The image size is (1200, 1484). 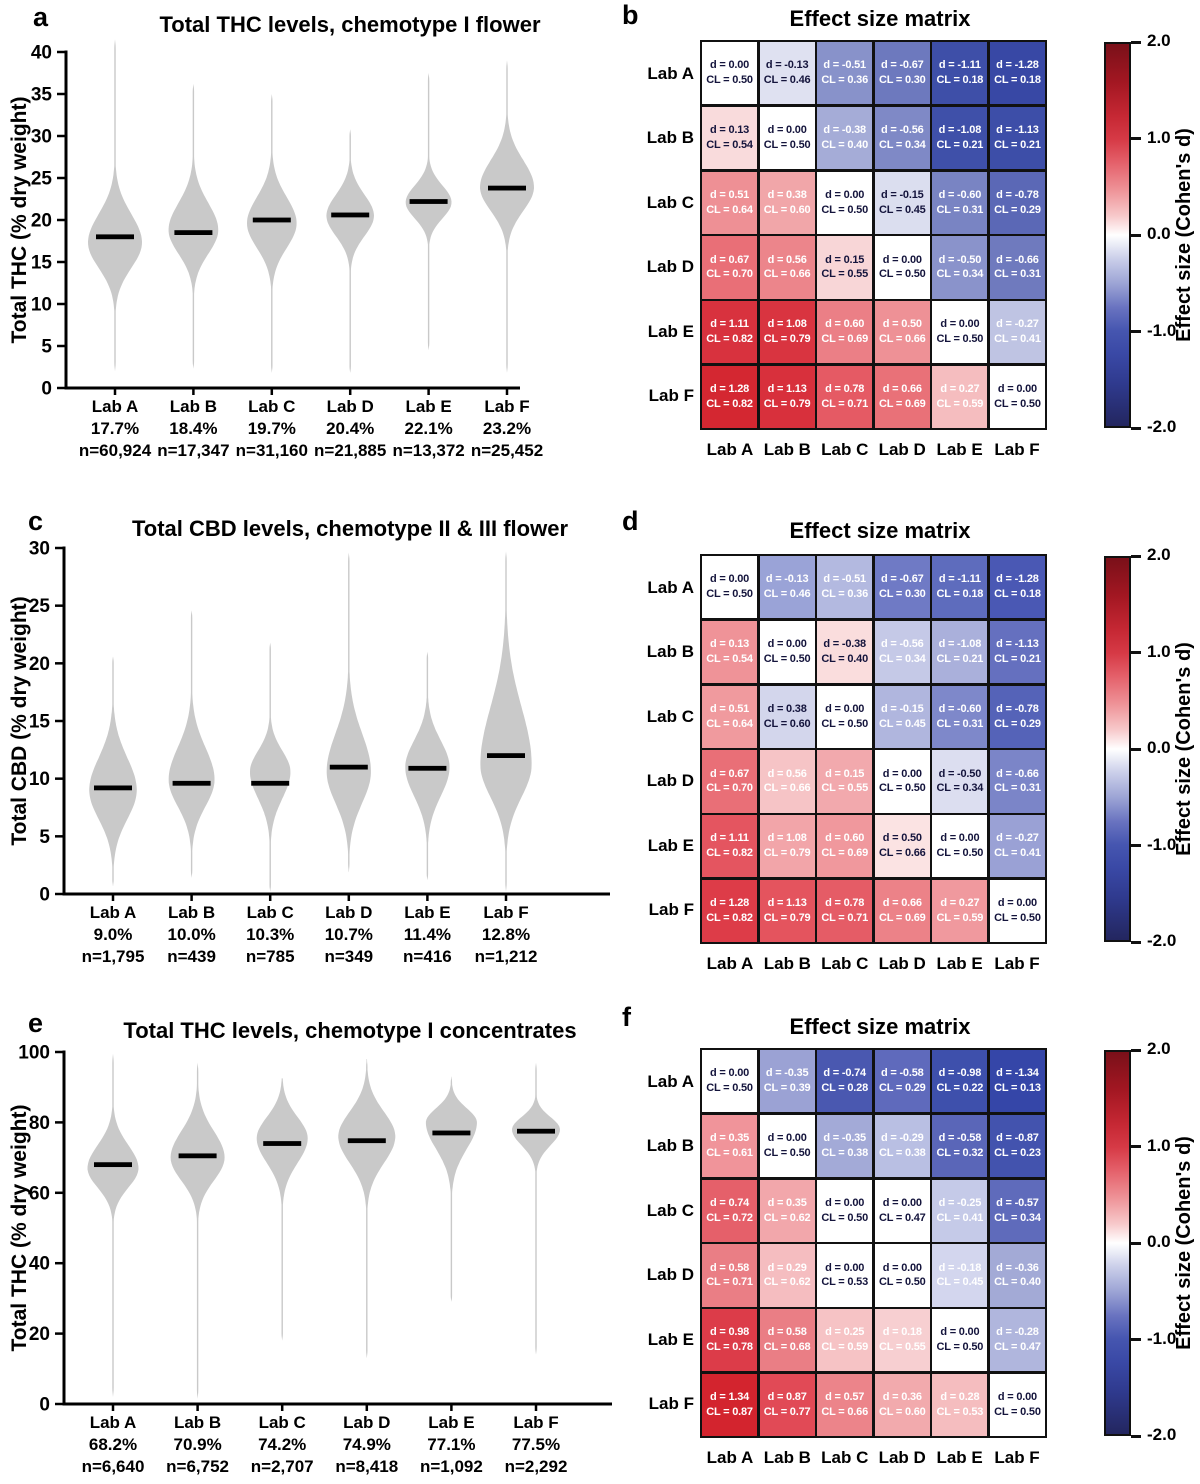 What do you see at coordinates (1017, 1152) in the screenshot?
I see `cell-cl-value: CL = 0.23` at bounding box center [1017, 1152].